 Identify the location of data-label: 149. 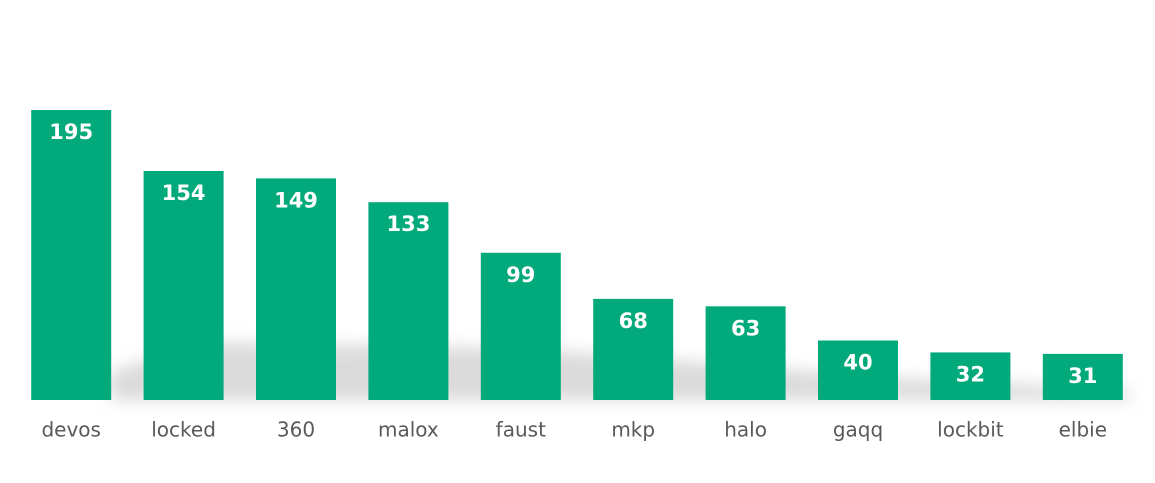
(296, 200).